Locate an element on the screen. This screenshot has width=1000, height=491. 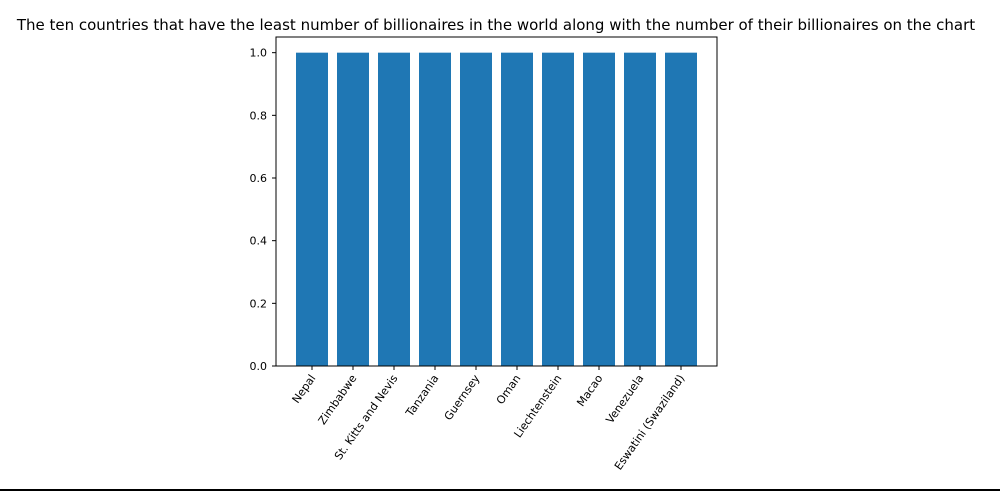
bar-liechtenstein is located at coordinates (558, 209).